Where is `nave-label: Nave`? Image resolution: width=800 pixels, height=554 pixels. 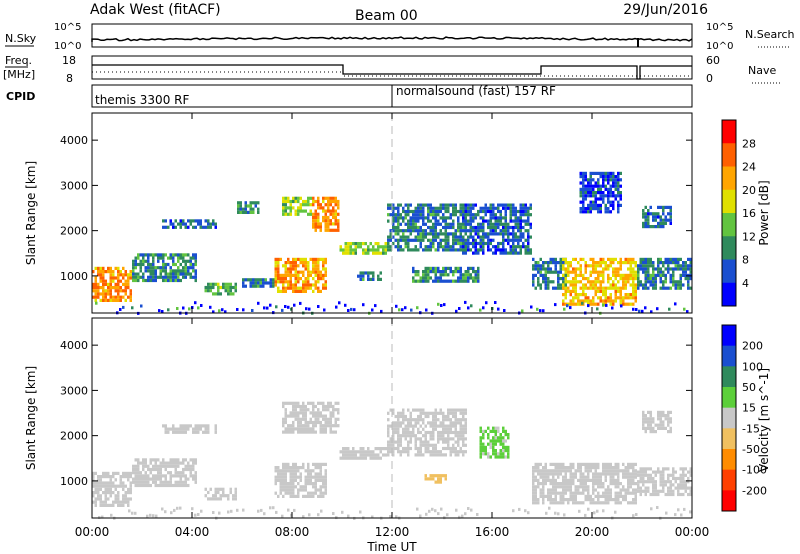
nave-label: Nave is located at coordinates (762, 70).